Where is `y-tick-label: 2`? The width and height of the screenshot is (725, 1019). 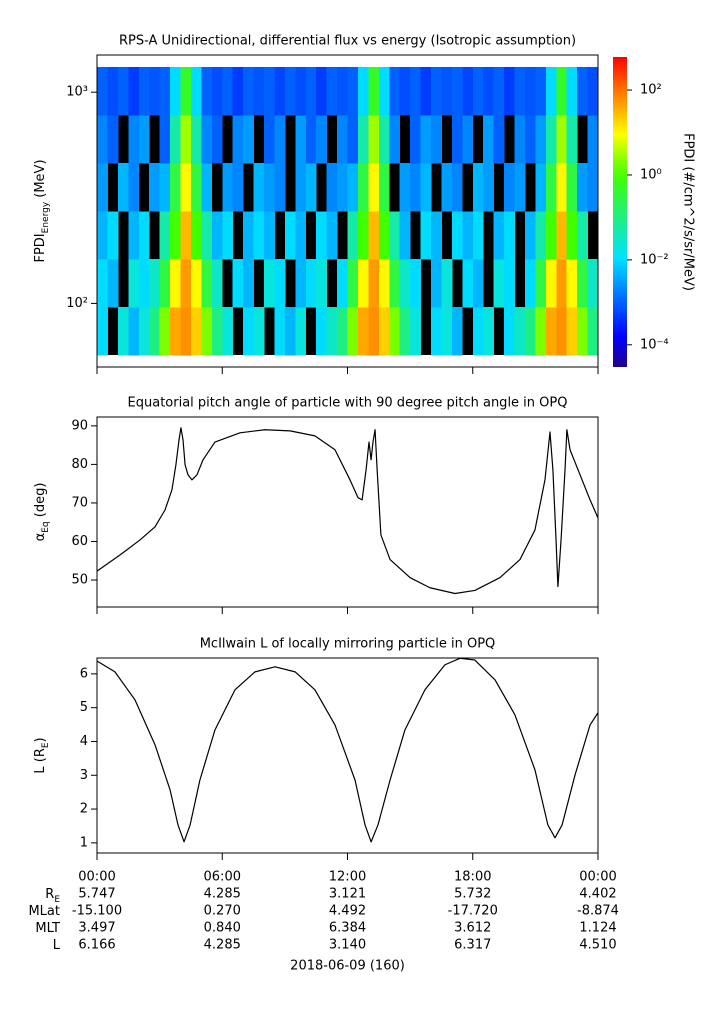 y-tick-label: 2 is located at coordinates (84, 809).